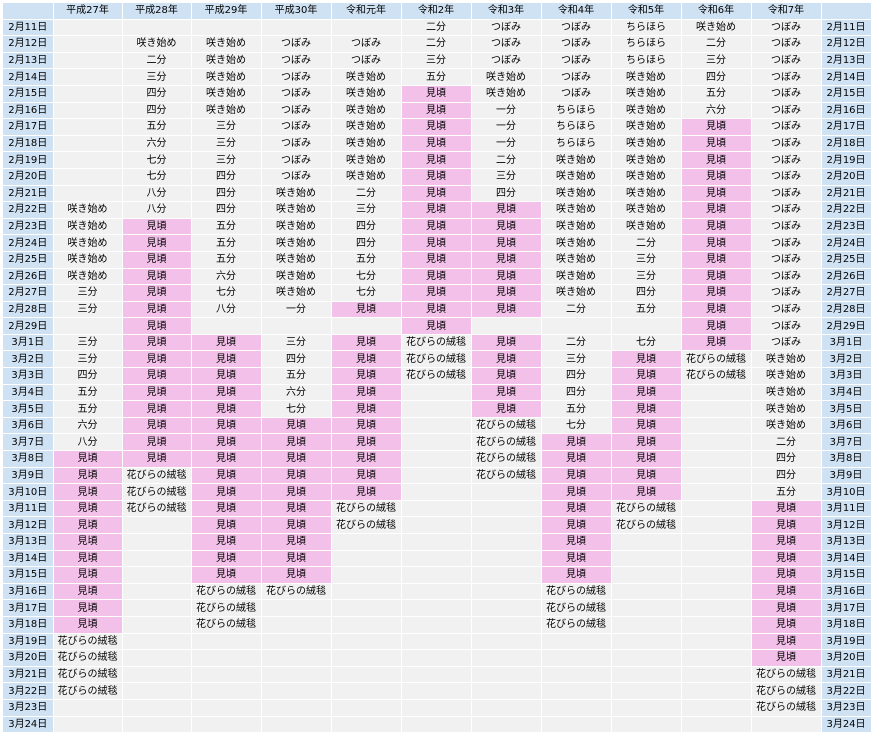 Image resolution: width=878 pixels, height=733 pixels. Describe the element at coordinates (846, 243) in the screenshot. I see `date-label-right: 2月24日` at that location.